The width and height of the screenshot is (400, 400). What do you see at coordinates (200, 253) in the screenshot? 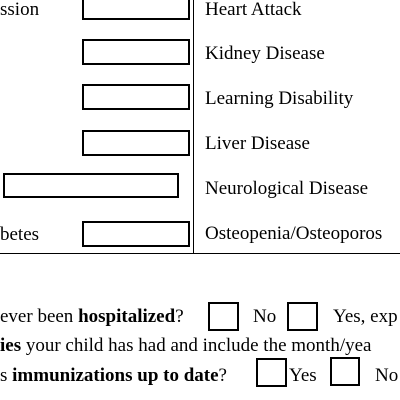
I see `table-bottom-border` at bounding box center [200, 253].